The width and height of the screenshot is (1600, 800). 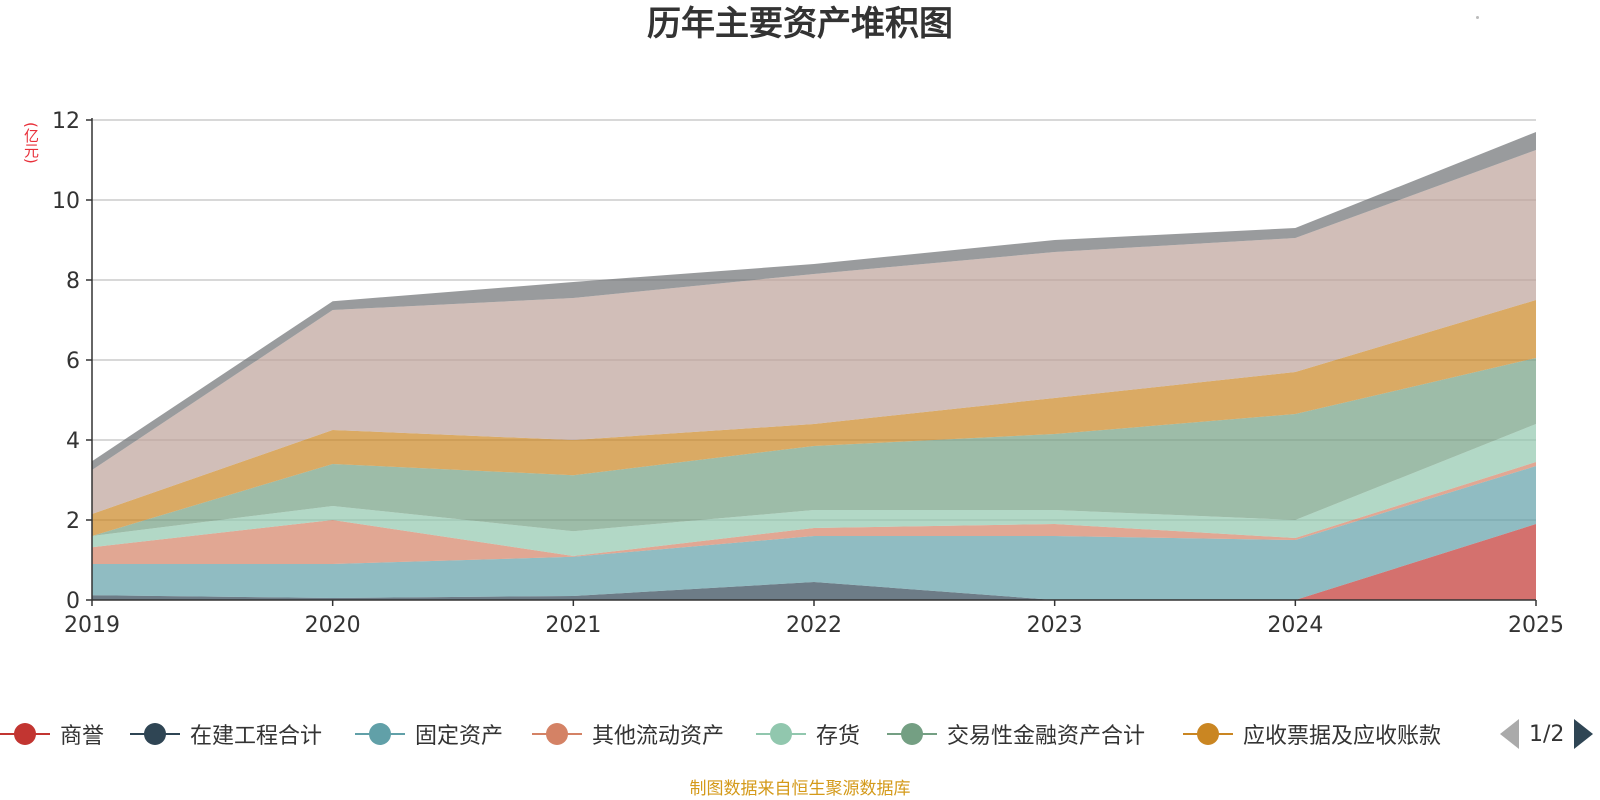 What do you see at coordinates (82, 736) in the screenshot?
I see `legend-item-label: 商誉` at bounding box center [82, 736].